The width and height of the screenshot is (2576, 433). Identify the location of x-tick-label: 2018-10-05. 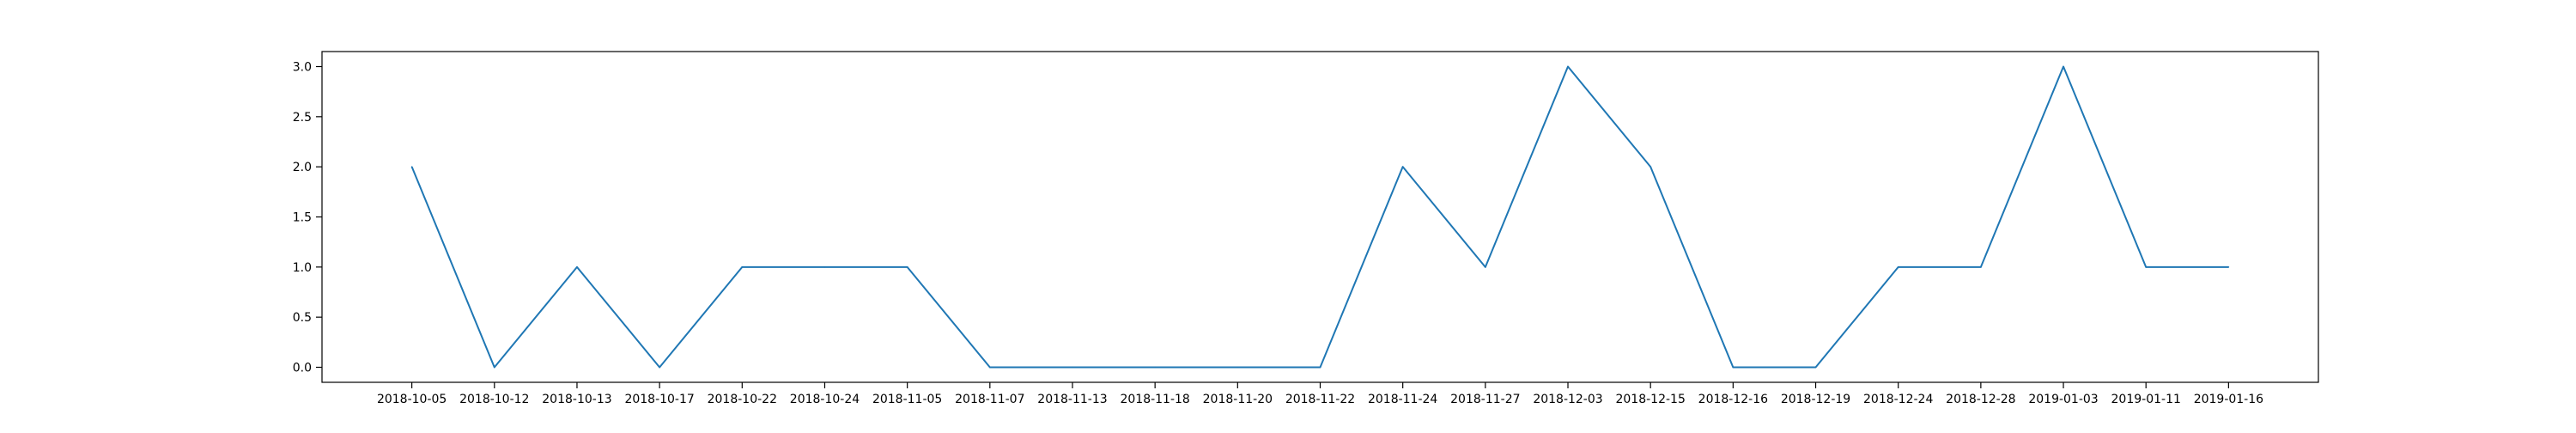
(412, 399).